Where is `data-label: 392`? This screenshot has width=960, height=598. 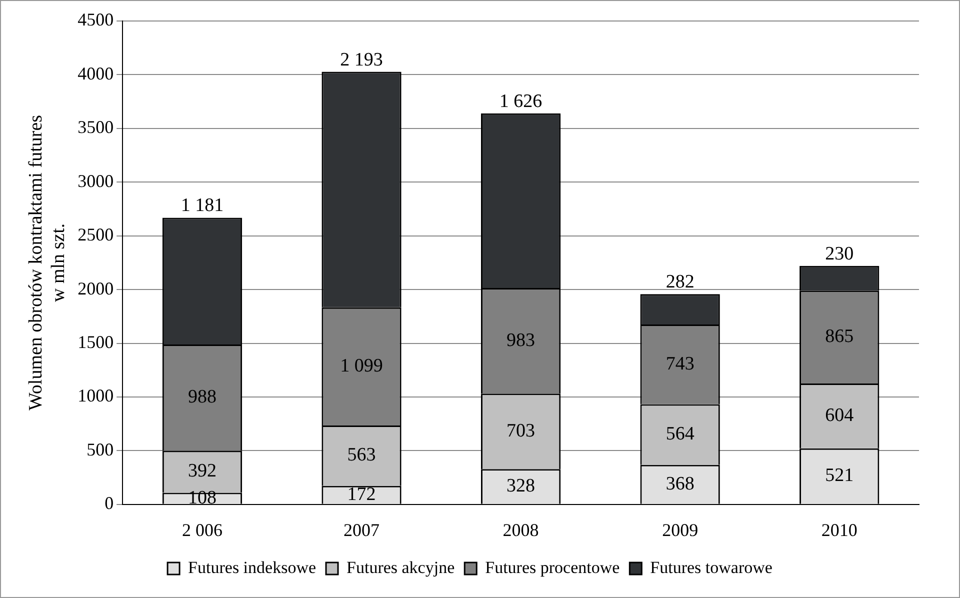
data-label: 392 is located at coordinates (202, 471).